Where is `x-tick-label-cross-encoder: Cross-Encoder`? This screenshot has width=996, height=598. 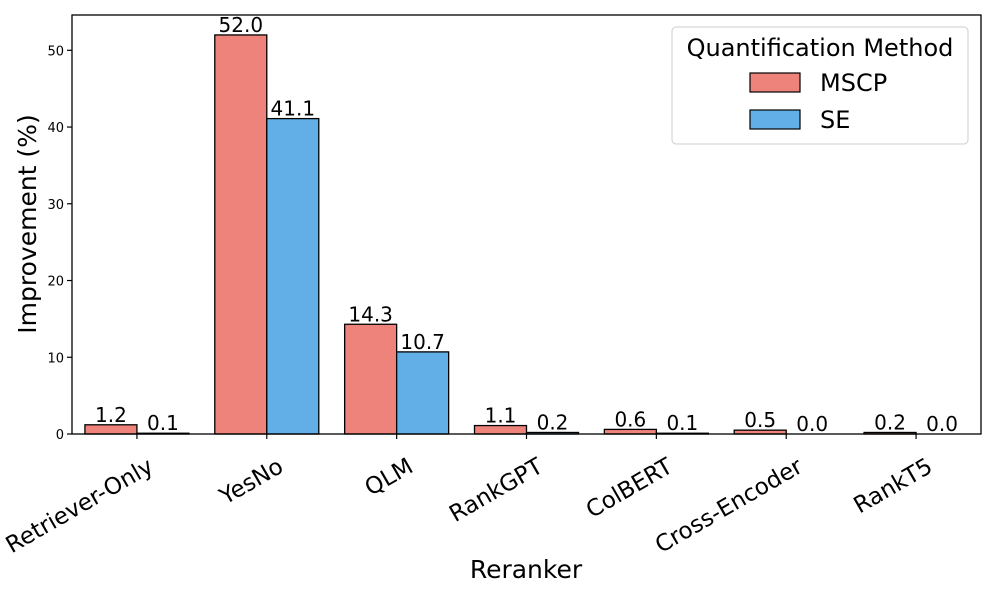 x-tick-label-cross-encoder: Cross-Encoder is located at coordinates (729, 505).